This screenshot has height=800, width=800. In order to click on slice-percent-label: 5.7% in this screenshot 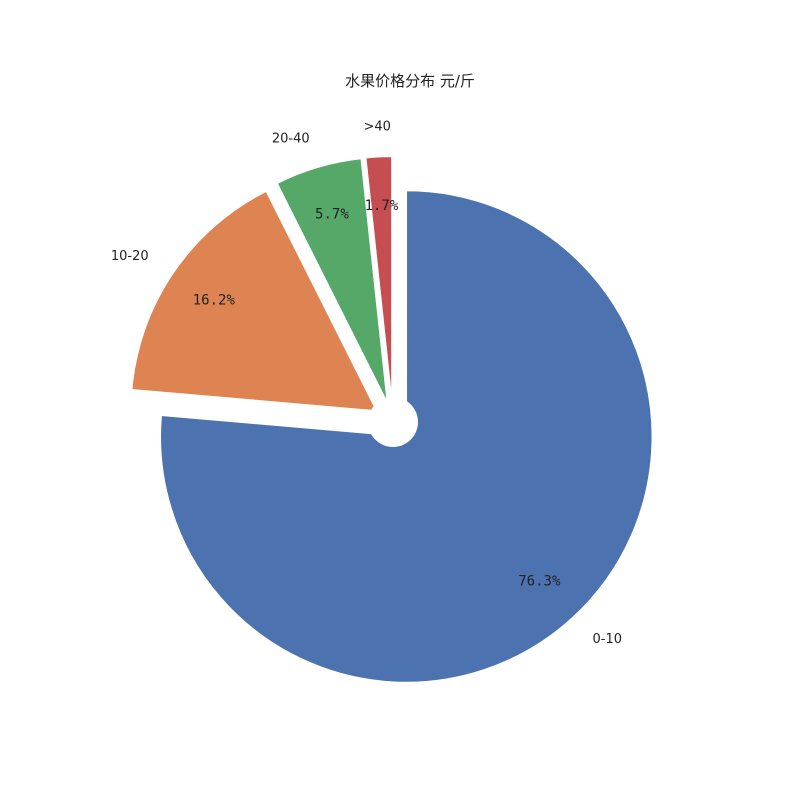, I will do `click(332, 214)`.